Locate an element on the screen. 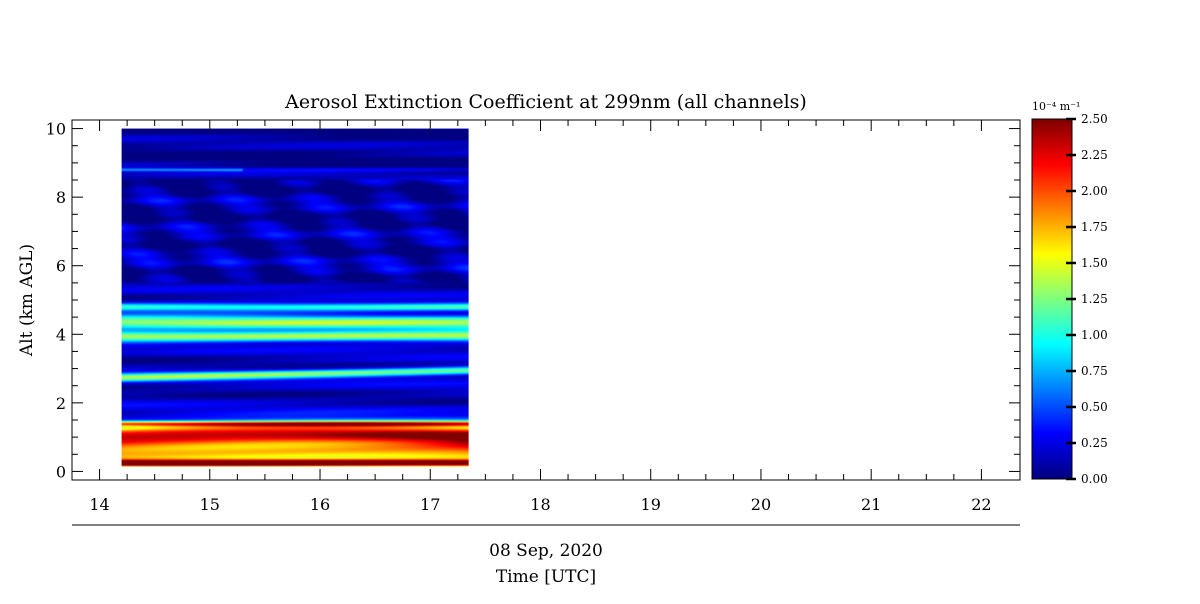 The width and height of the screenshot is (1200, 604). colorbar-tick-label: 0.00 is located at coordinates (1094, 479).